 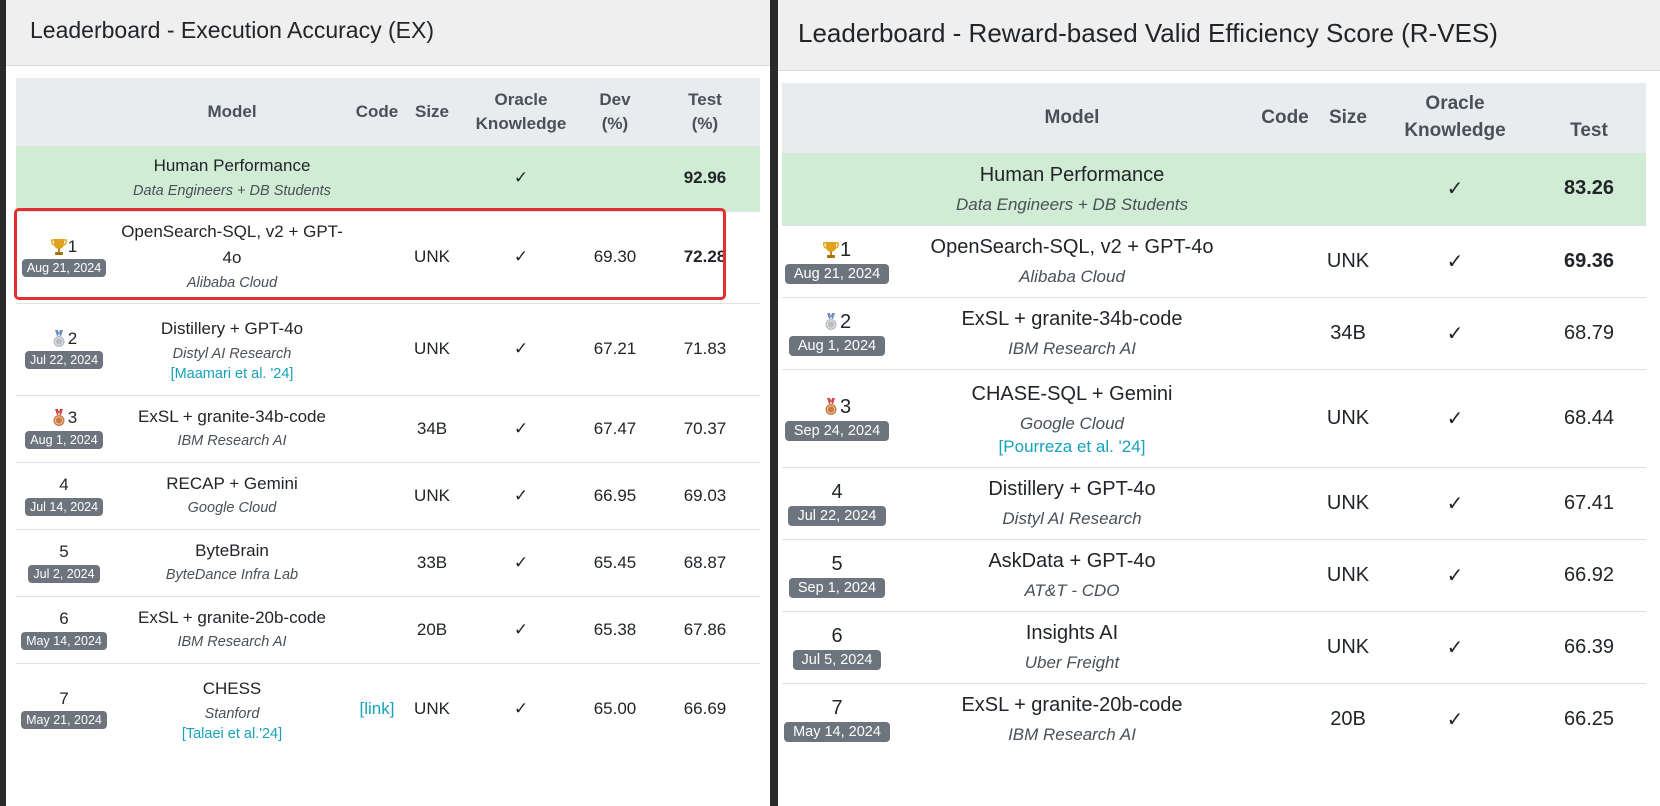 What do you see at coordinates (521, 112) in the screenshot?
I see `ex-header-oracle: Oracle Knowledge` at bounding box center [521, 112].